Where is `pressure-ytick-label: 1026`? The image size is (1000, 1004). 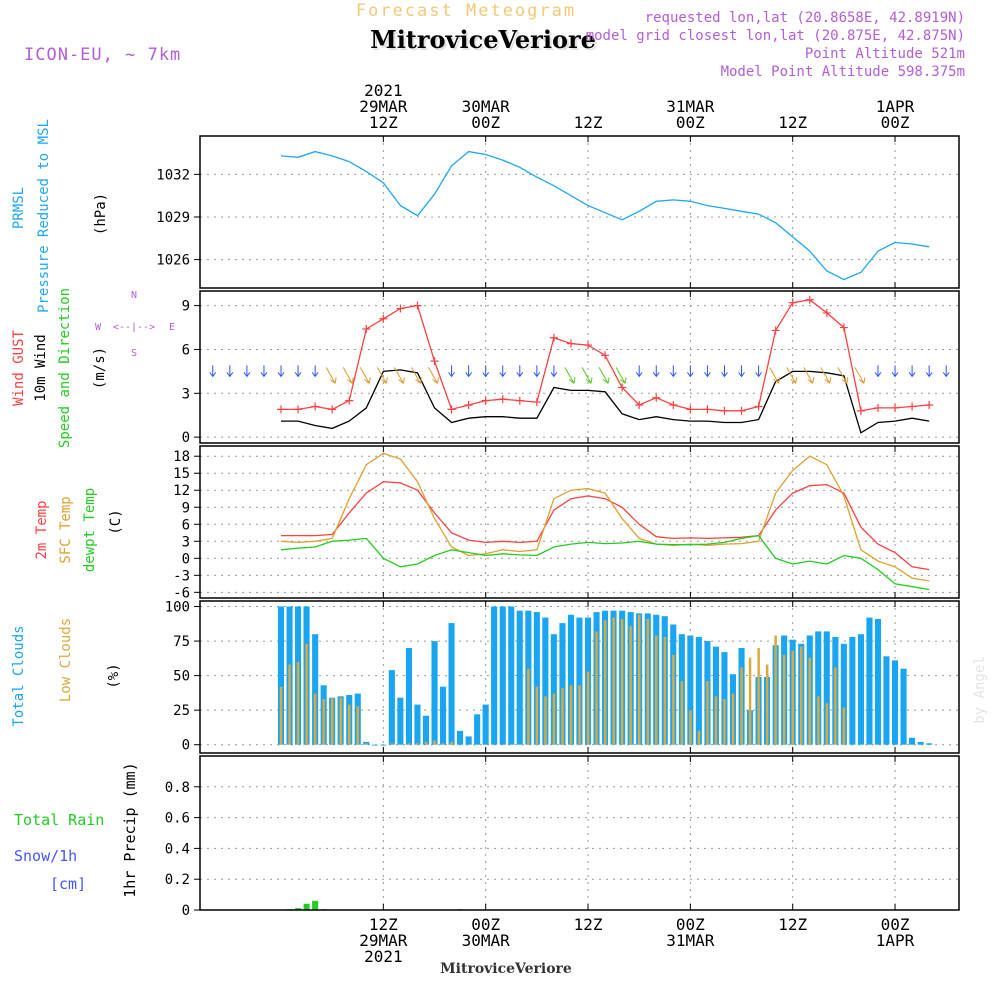 pressure-ytick-label: 1026 is located at coordinates (173, 261).